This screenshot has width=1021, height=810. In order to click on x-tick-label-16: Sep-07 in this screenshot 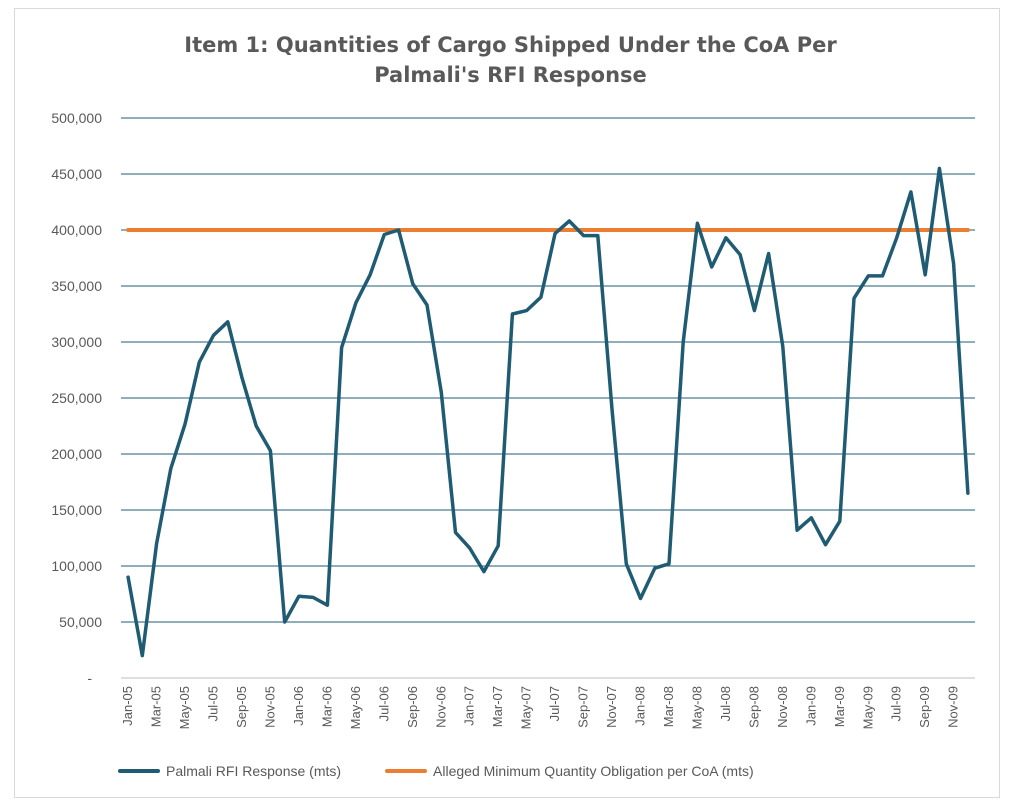, I will do `click(583, 707)`.